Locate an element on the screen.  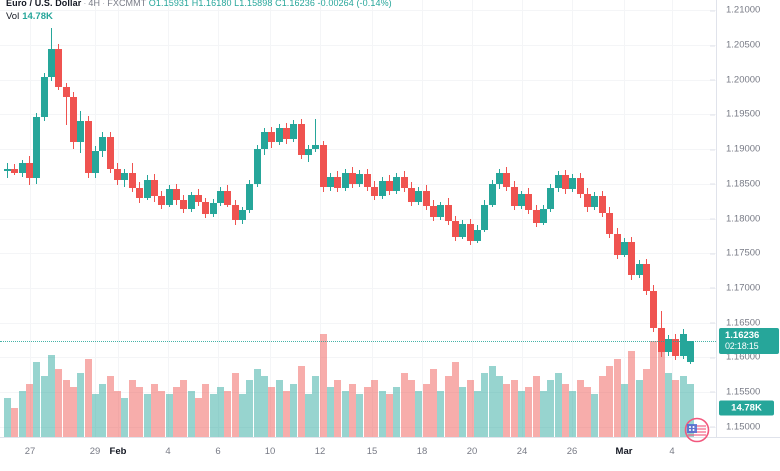
current-price-value: 1.16236 is located at coordinates (742, 335).